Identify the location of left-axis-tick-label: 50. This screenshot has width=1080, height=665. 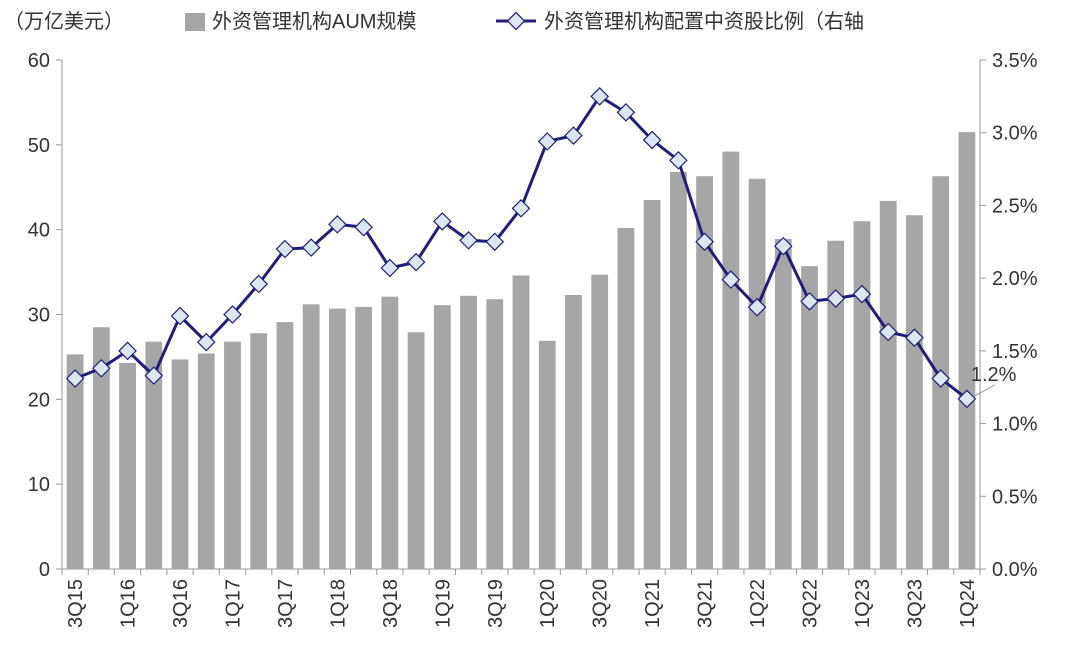
(39, 146).